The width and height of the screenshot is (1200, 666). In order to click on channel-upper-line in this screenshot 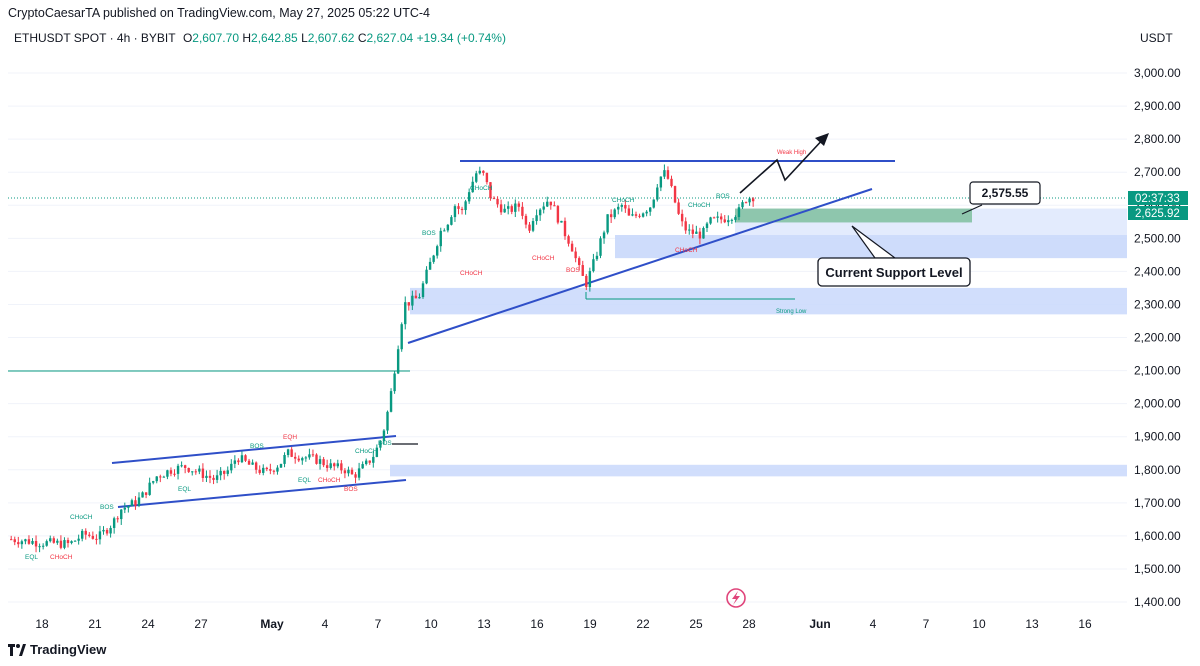, I will do `click(254, 449)`.